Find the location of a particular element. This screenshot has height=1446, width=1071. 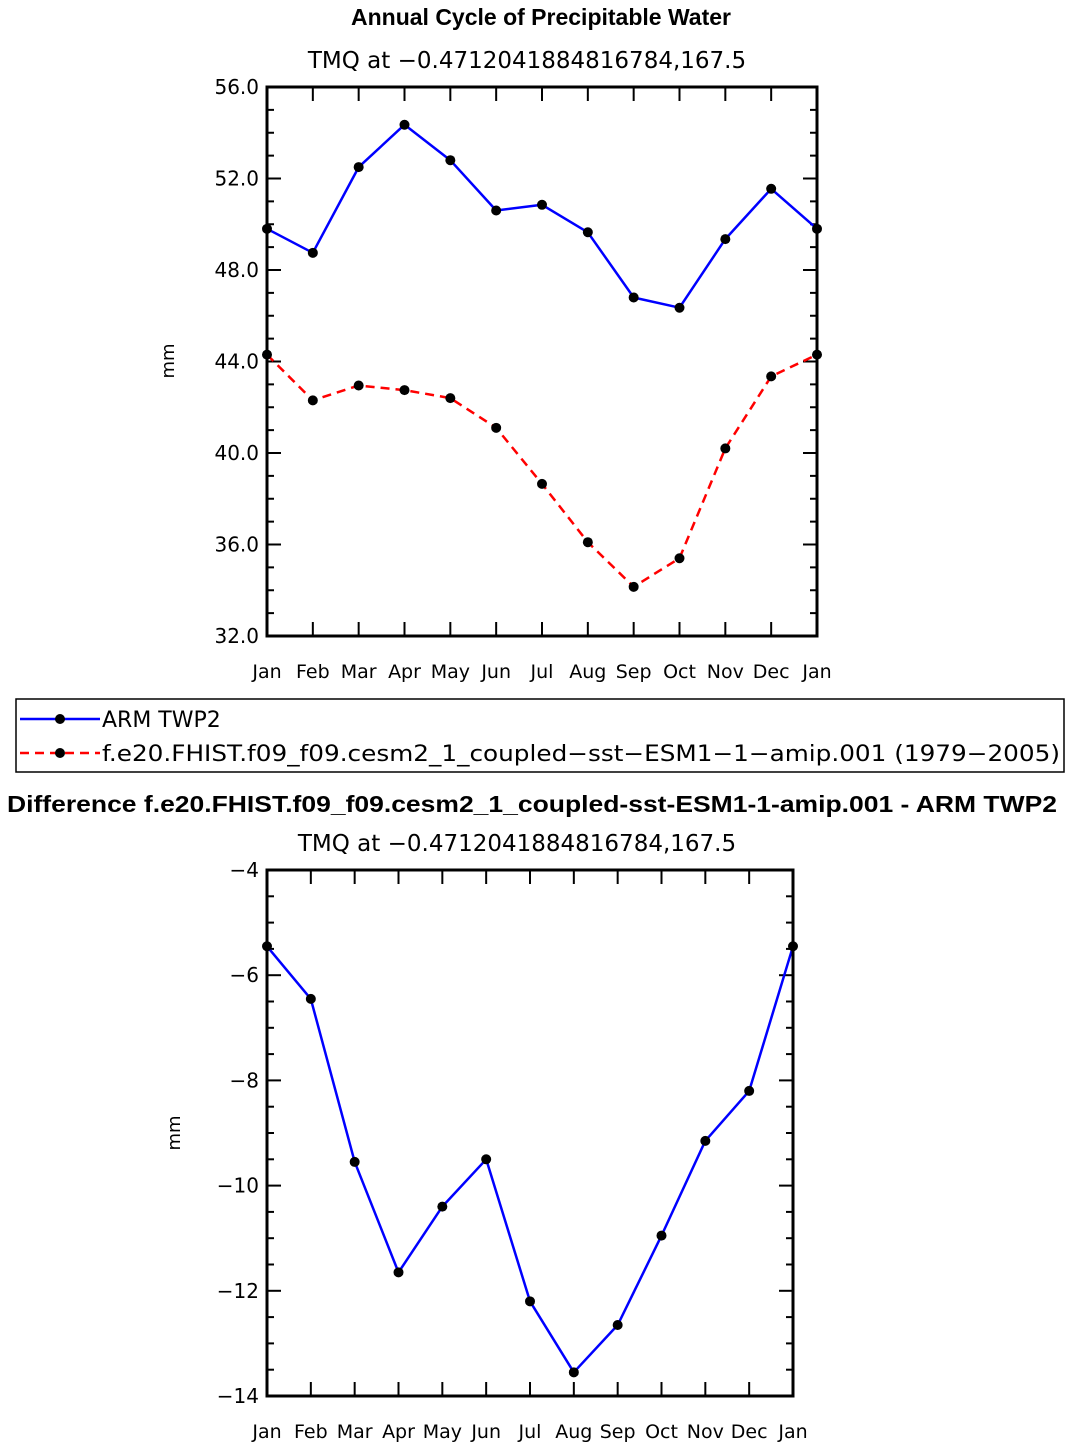

chart2-ylabel: mm is located at coordinates (174, 1132).